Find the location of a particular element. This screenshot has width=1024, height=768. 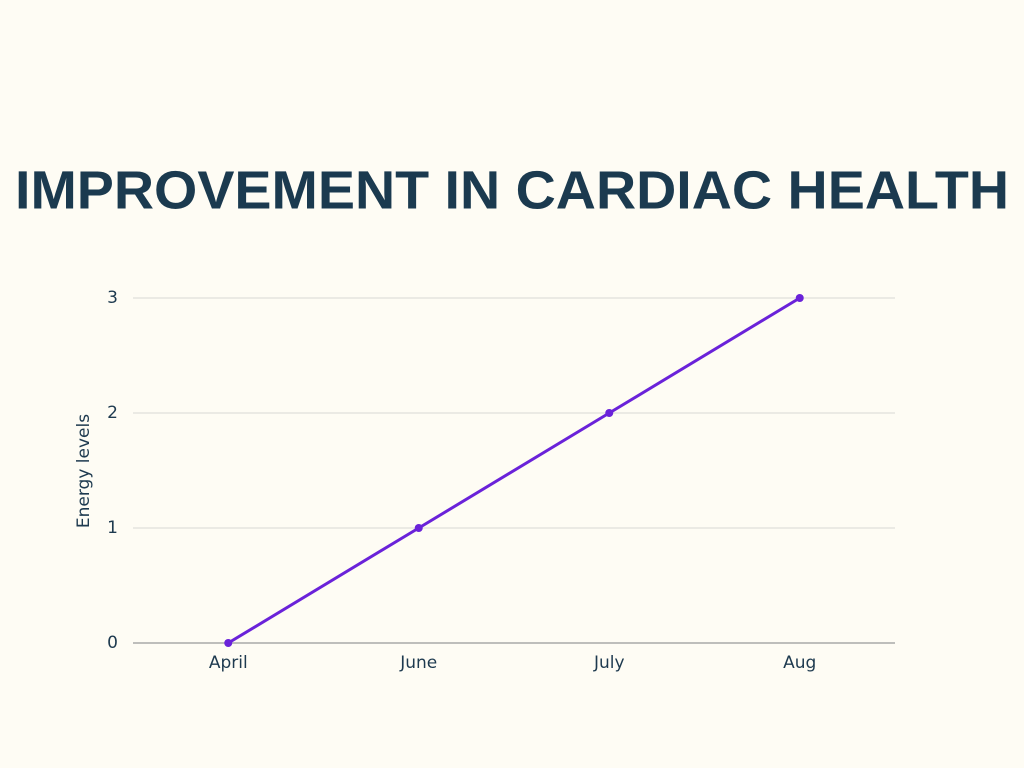

y-tick-label: 3 is located at coordinates (112, 298).